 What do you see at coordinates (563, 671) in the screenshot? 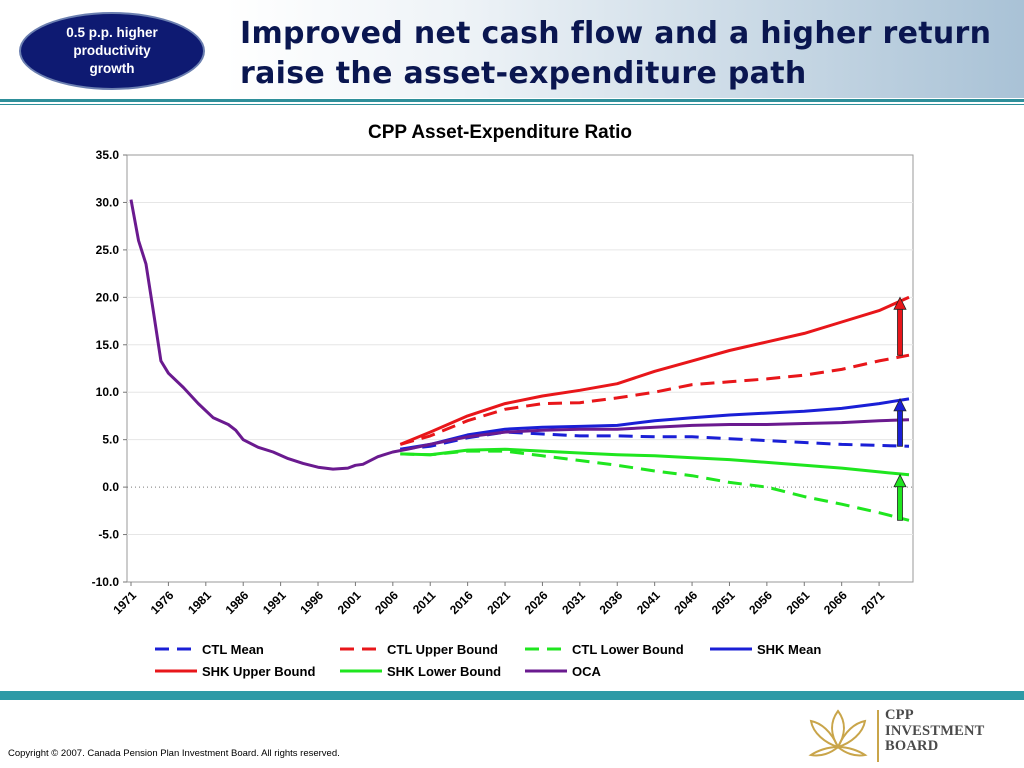
I see `legend-item: OCA` at bounding box center [563, 671].